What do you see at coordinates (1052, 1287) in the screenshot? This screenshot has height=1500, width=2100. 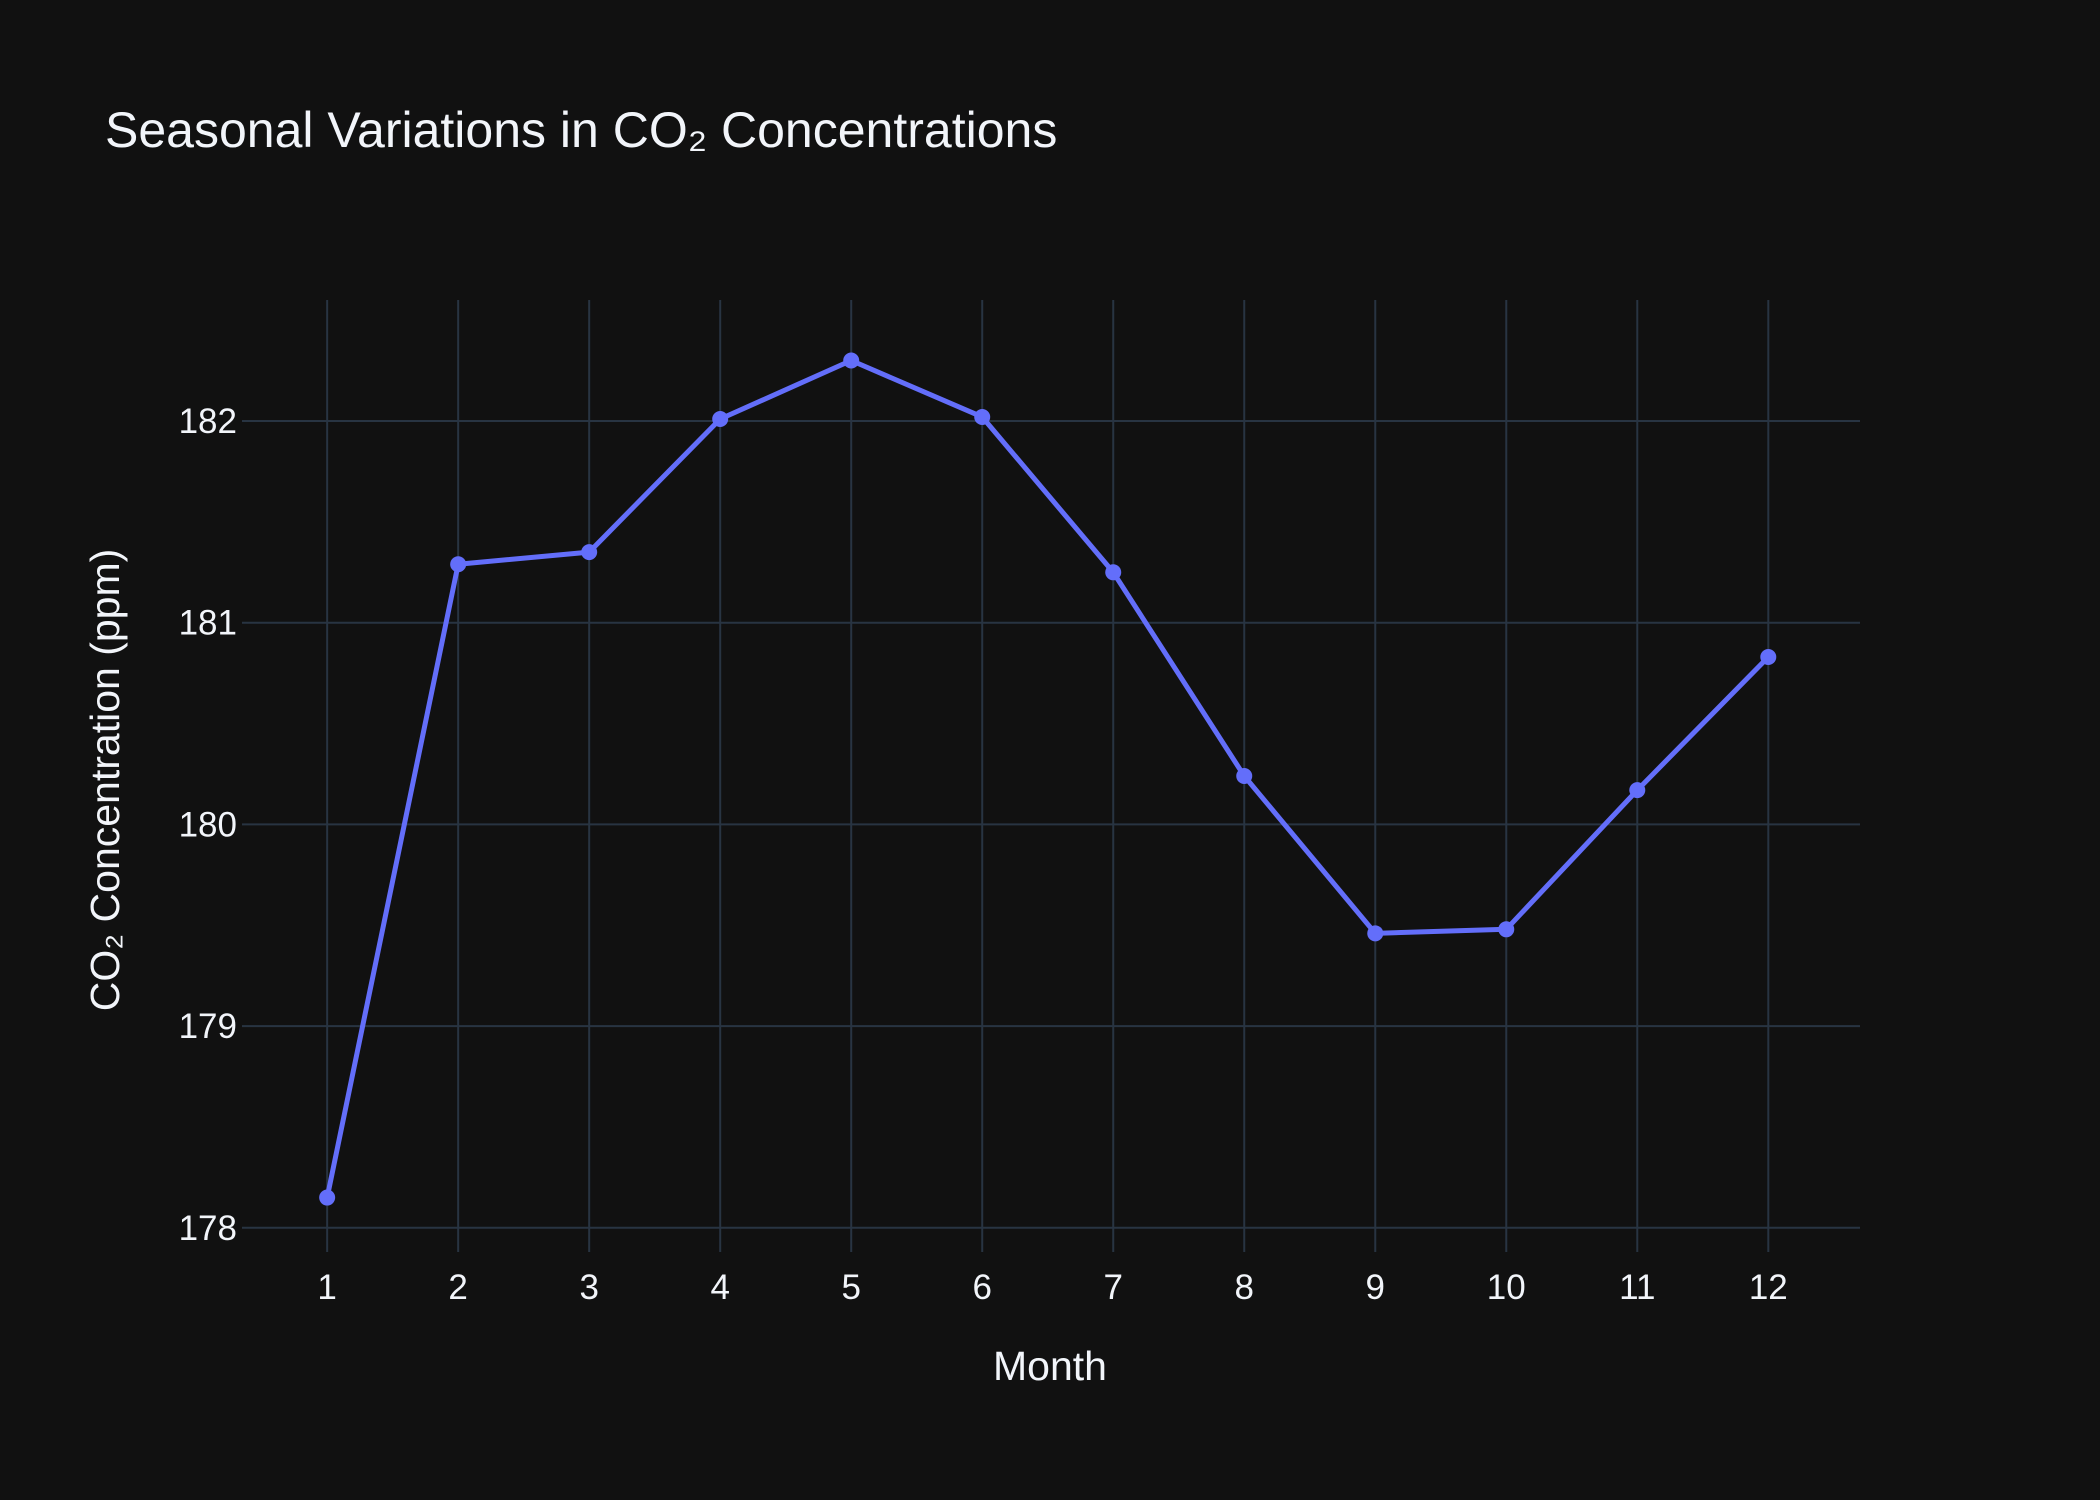 I see `x-tick-labels: 1 2 3 4 5 6 7 8 9 10 11 12` at bounding box center [1052, 1287].